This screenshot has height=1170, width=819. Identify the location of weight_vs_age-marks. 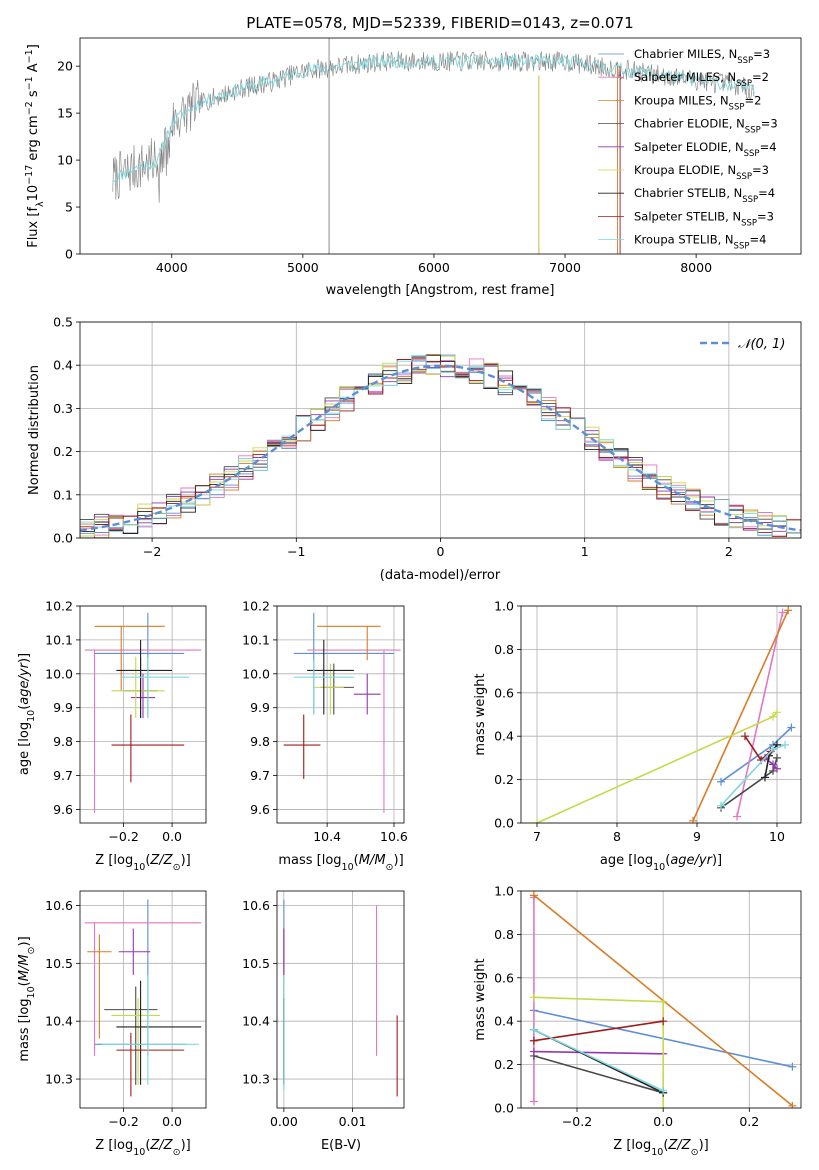
(664, 714).